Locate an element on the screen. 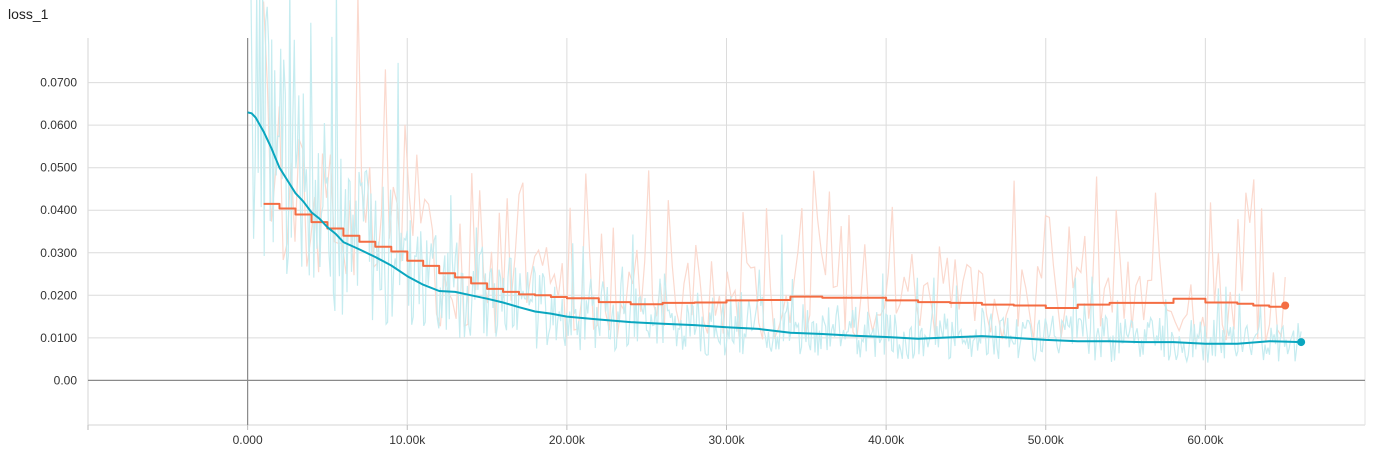 The image size is (1377, 451). x-tick-label: 60.00k is located at coordinates (1205, 440).